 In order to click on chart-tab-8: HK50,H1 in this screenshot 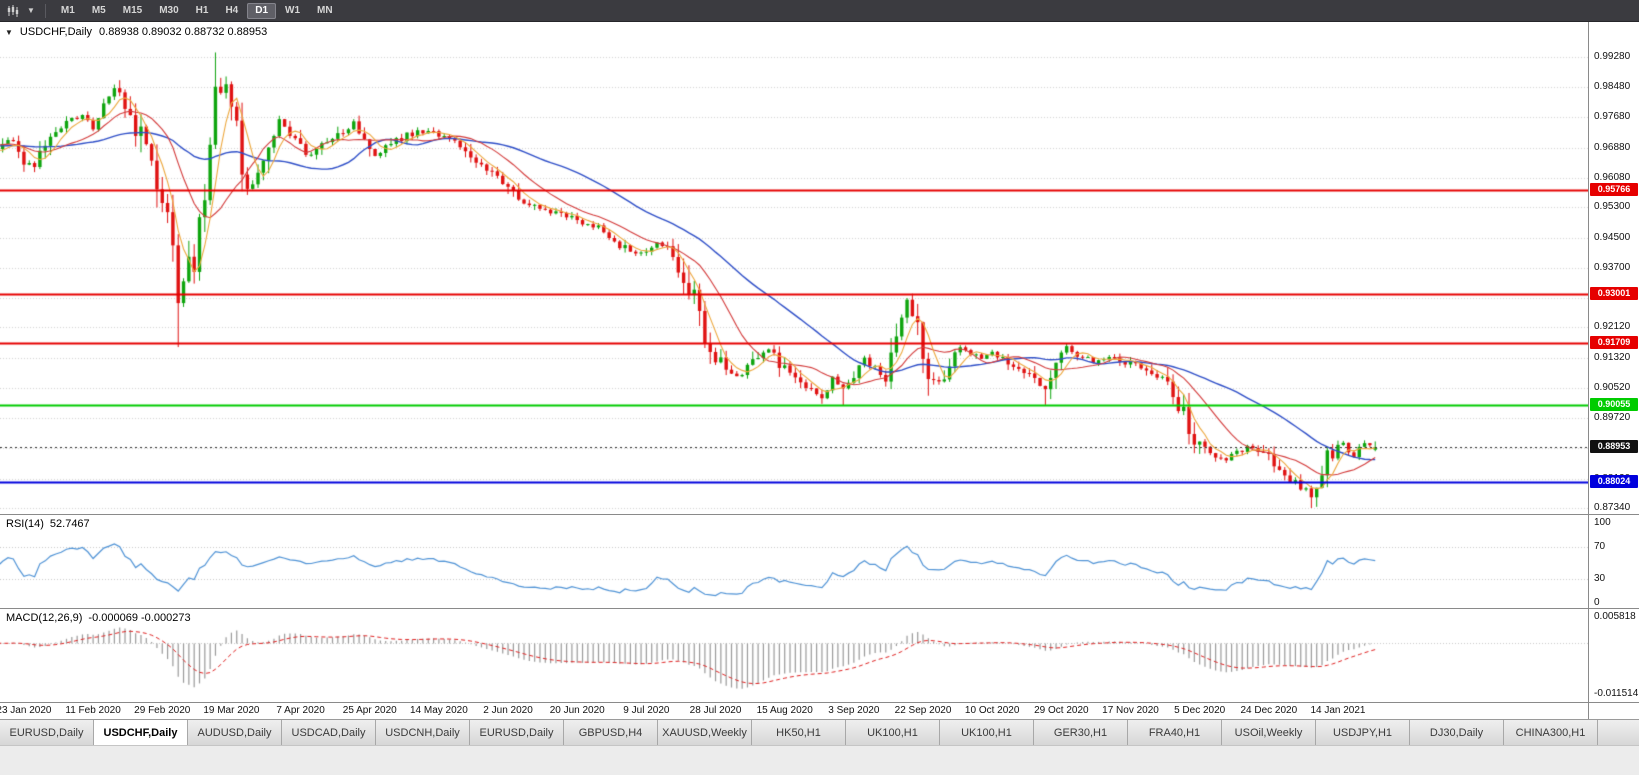, I will do `click(799, 732)`.